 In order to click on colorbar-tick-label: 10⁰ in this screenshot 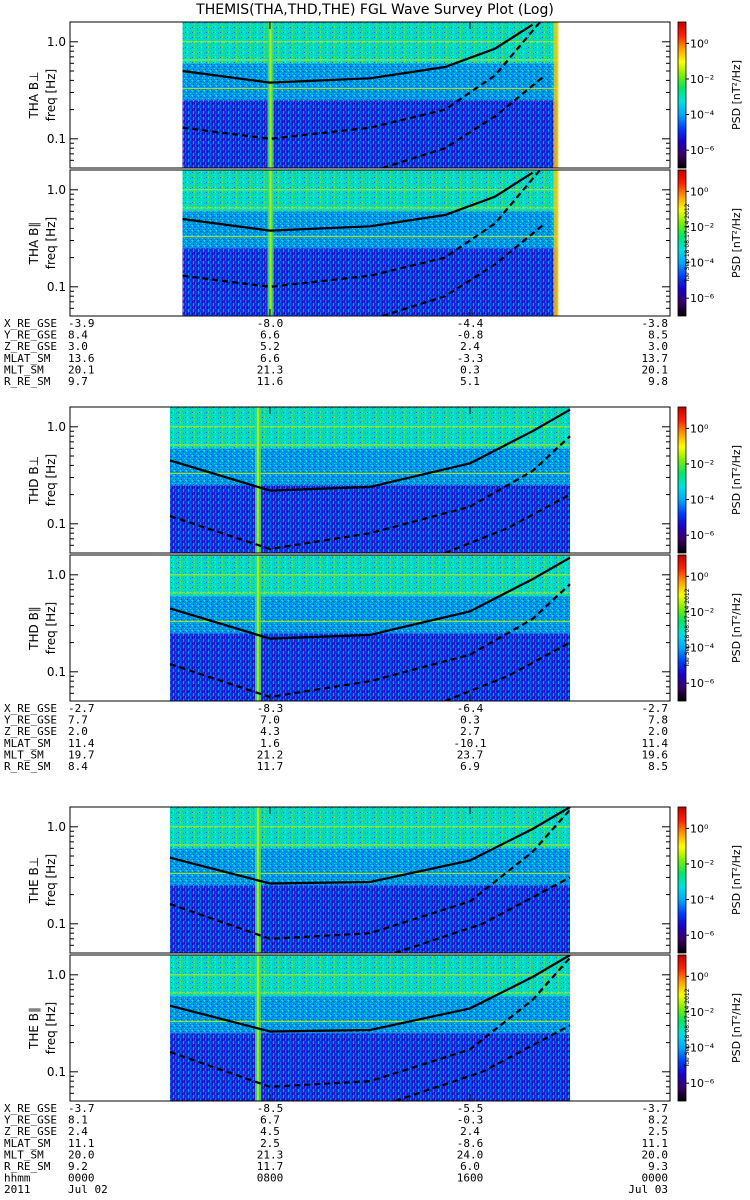, I will do `click(699, 576)`.